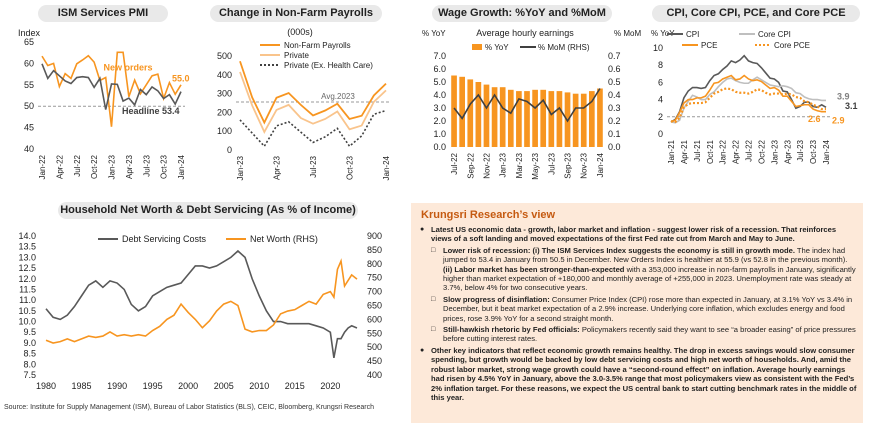 The height and width of the screenshot is (435, 870). What do you see at coordinates (29, 106) in the screenshot?
I see `y-tick-label: 50` at bounding box center [29, 106].